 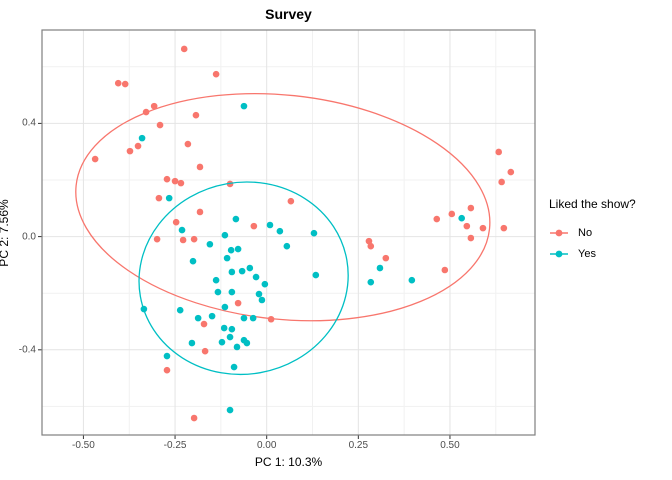 I want to click on plot-title: Survey, so click(x=288, y=14).